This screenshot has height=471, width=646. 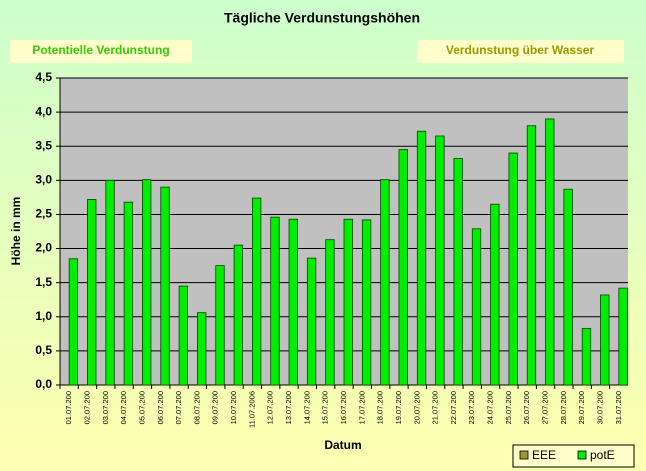 What do you see at coordinates (215, 407) in the screenshot?
I see `x-tick-label: 09.07.200` at bounding box center [215, 407].